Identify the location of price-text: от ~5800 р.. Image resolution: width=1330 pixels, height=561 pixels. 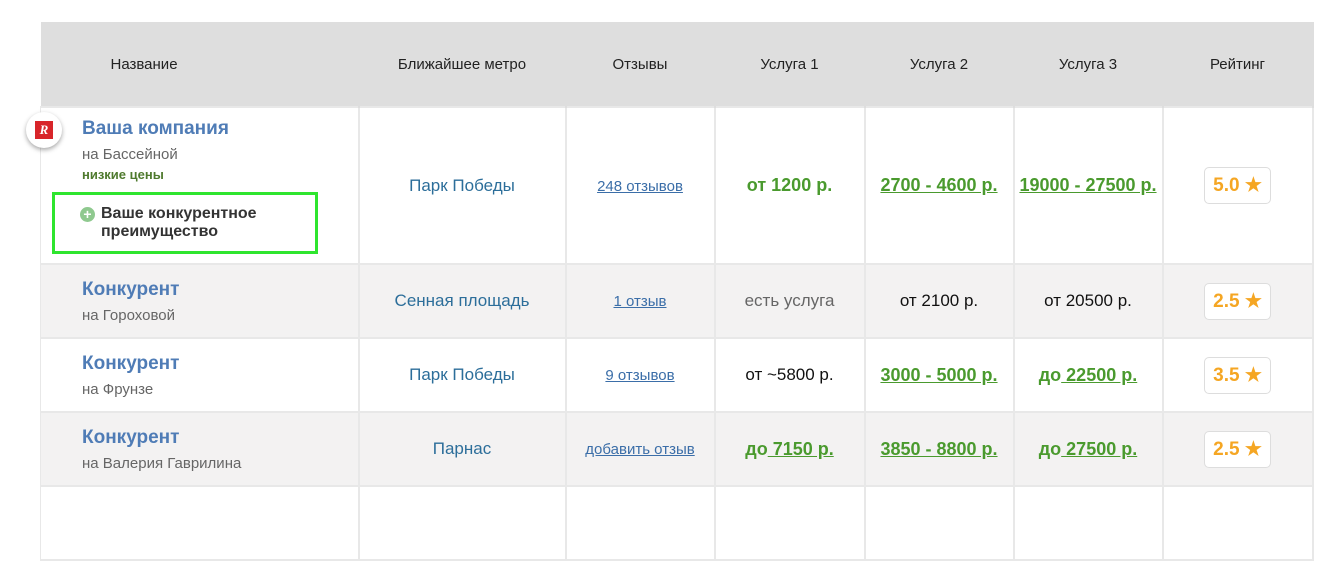
(789, 374).